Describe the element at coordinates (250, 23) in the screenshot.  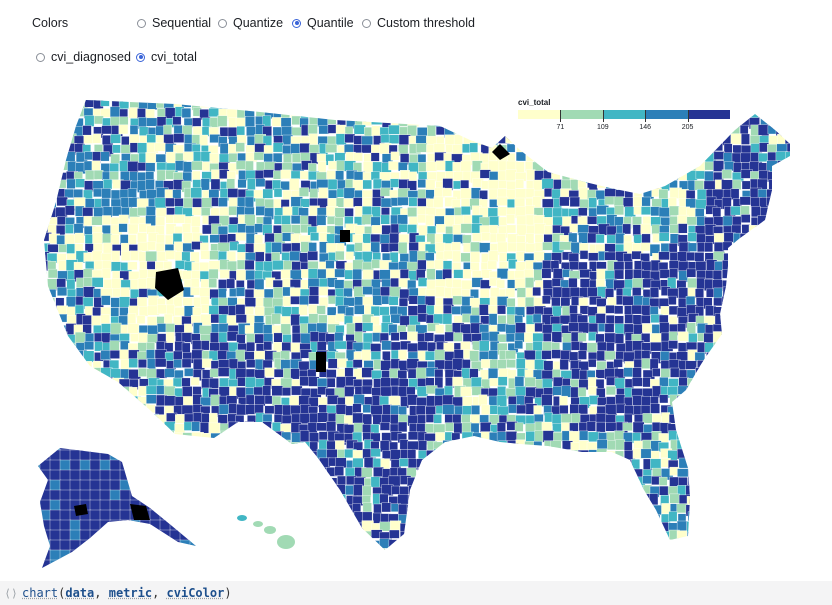
I see `radio-quantize: Quantize` at that location.